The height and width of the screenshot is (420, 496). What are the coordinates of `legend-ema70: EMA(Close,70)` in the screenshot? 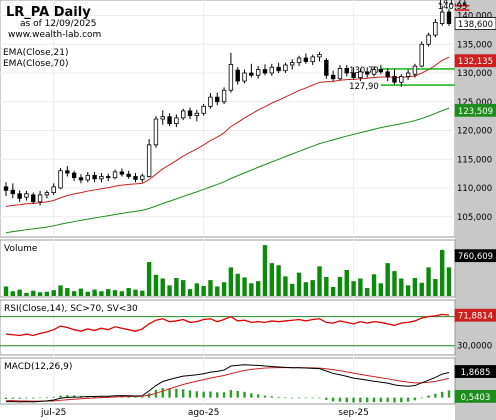 It's located at (35, 64).